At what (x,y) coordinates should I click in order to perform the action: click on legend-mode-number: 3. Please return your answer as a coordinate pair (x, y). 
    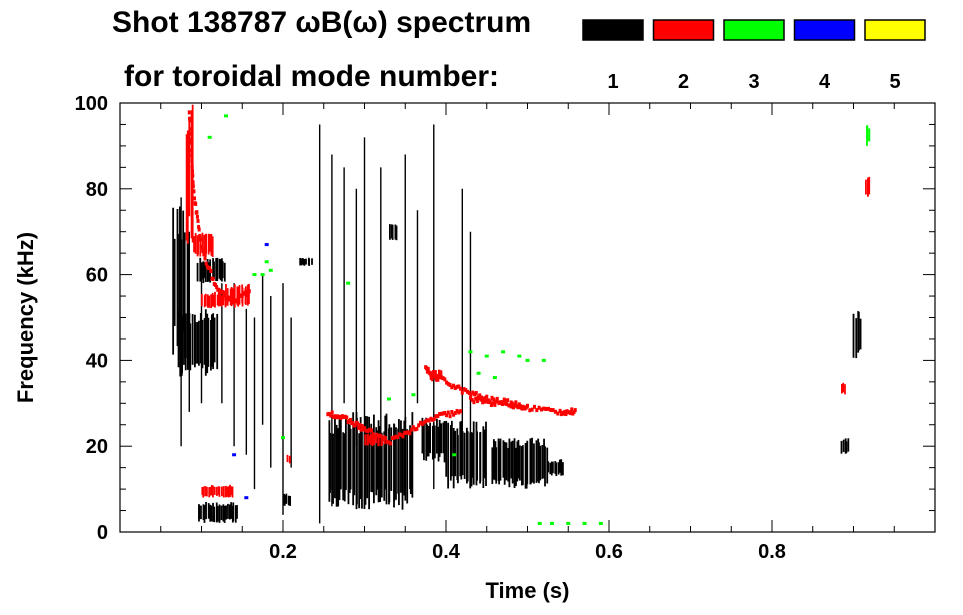
    Looking at the image, I should click on (753, 82).